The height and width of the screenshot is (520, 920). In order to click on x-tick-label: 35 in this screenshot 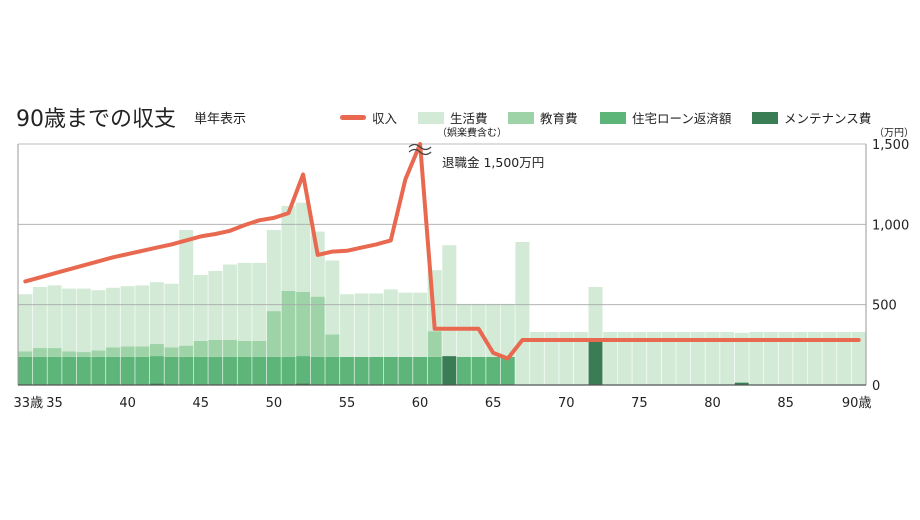, I will do `click(54, 403)`.